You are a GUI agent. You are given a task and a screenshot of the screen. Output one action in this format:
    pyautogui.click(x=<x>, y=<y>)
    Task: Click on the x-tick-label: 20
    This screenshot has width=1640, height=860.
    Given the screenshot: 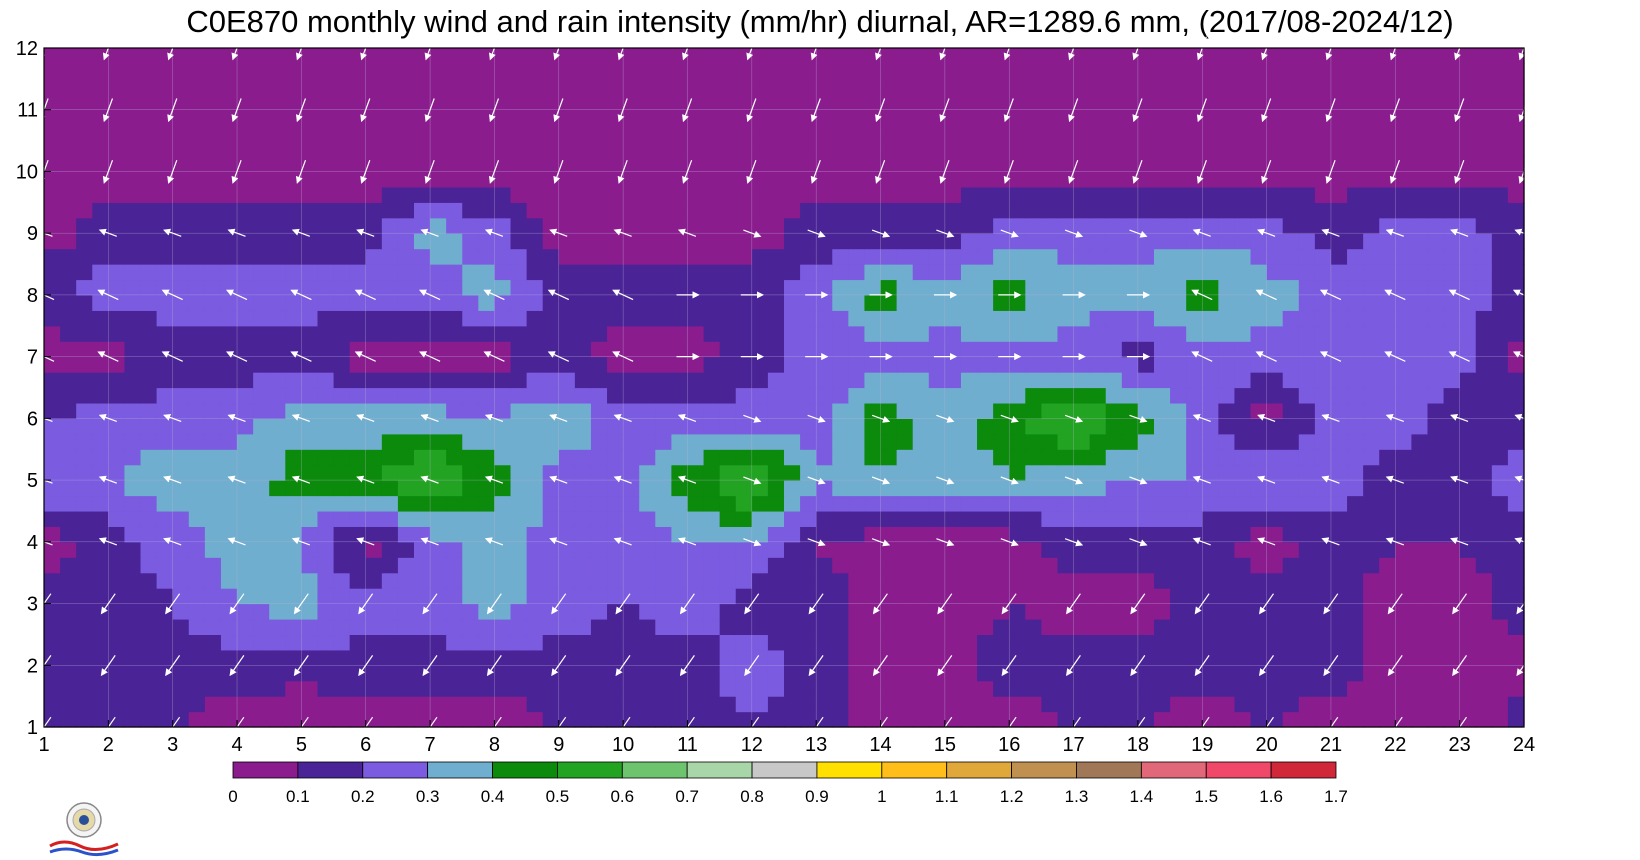 What is the action you would take?
    pyautogui.click(x=1266, y=745)
    